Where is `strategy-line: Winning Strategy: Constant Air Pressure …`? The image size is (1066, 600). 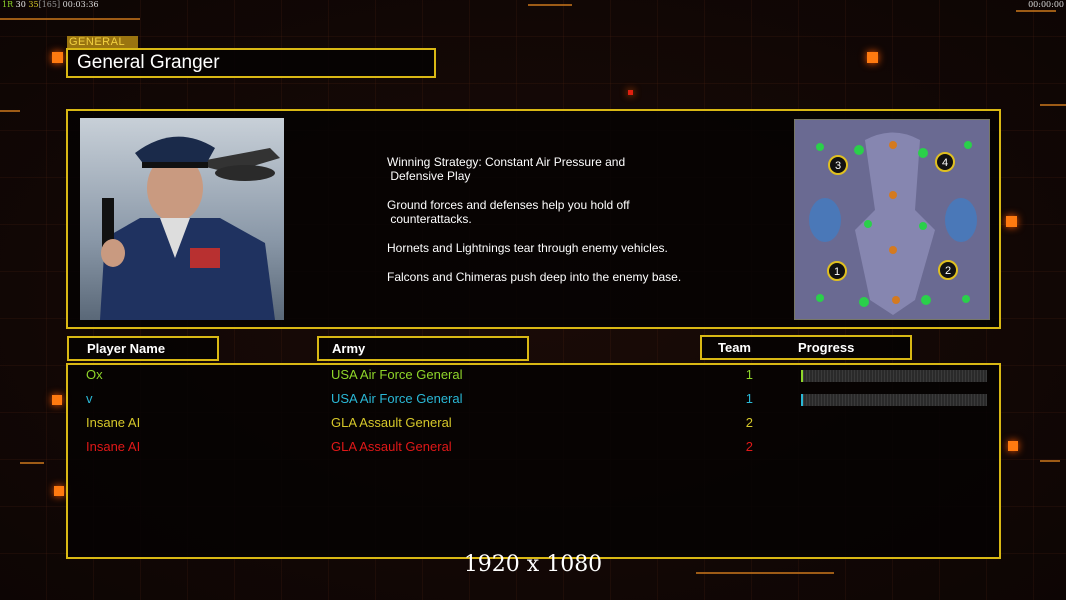
strategy-line: Winning Strategy: Constant Air Pressure … is located at coordinates (506, 169).